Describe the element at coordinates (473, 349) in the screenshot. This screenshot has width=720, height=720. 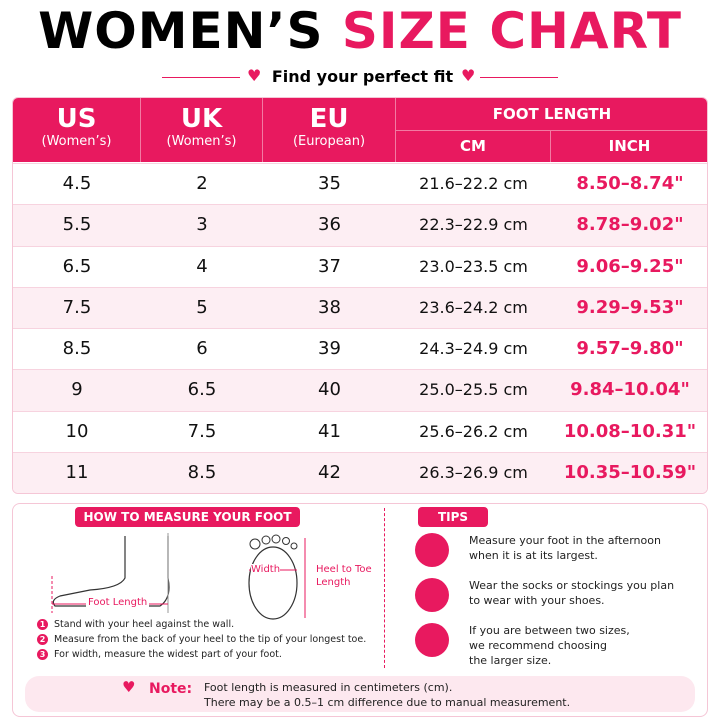
I see `table-cell: 24.3–24.9 cm` at that location.